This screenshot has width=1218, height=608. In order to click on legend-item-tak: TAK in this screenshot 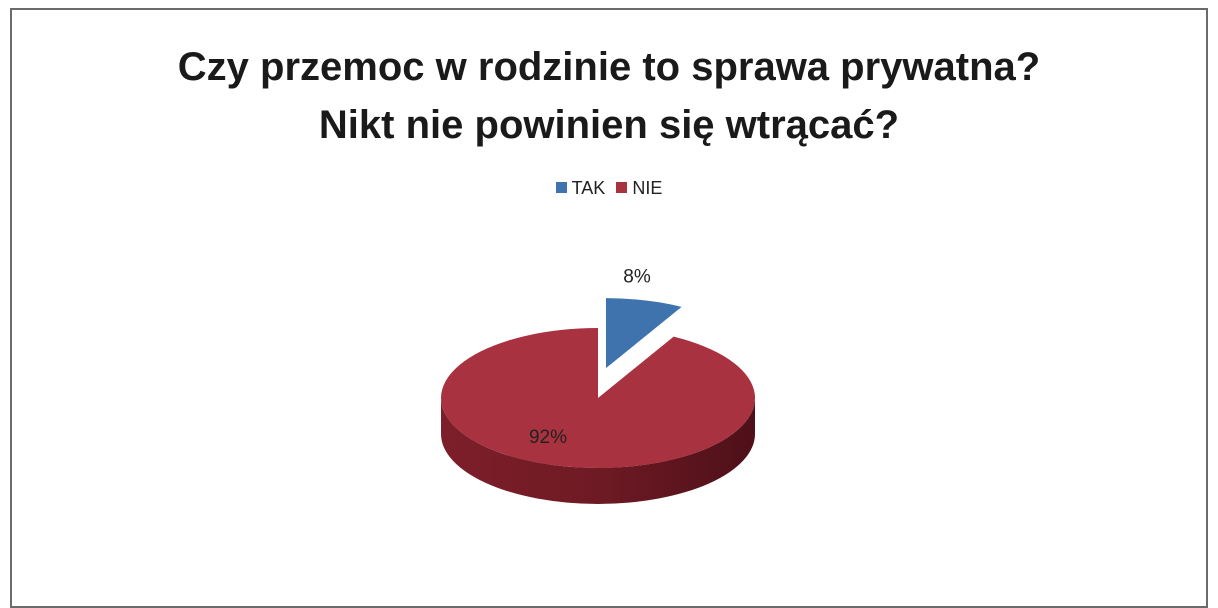, I will do `click(580, 188)`.